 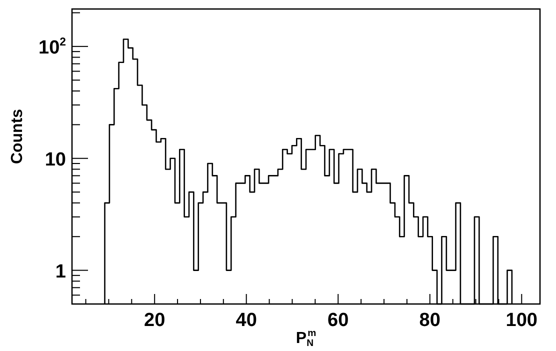 I want to click on x-tick-label: 60, so click(x=338, y=320).